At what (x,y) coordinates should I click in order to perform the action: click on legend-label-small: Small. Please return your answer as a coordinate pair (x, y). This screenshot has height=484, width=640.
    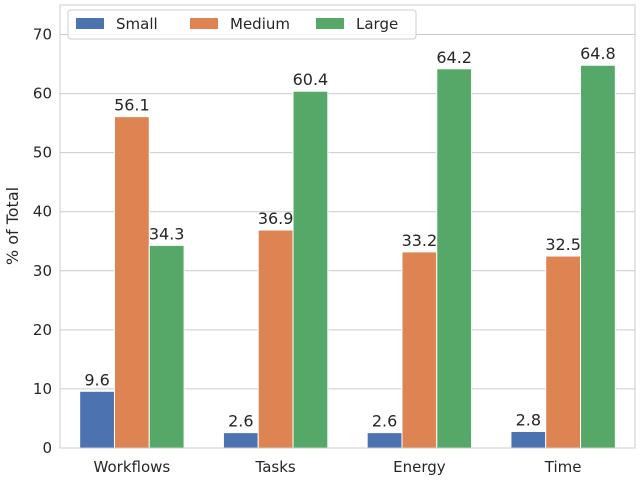
    Looking at the image, I should click on (137, 24).